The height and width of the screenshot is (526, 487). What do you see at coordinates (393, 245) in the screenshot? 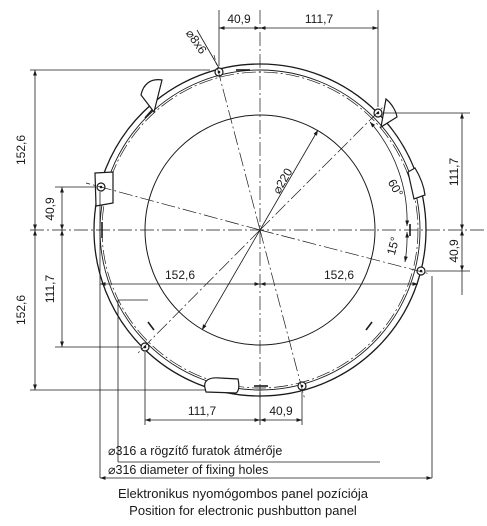
I see `label-angle-15: 15°` at bounding box center [393, 245].